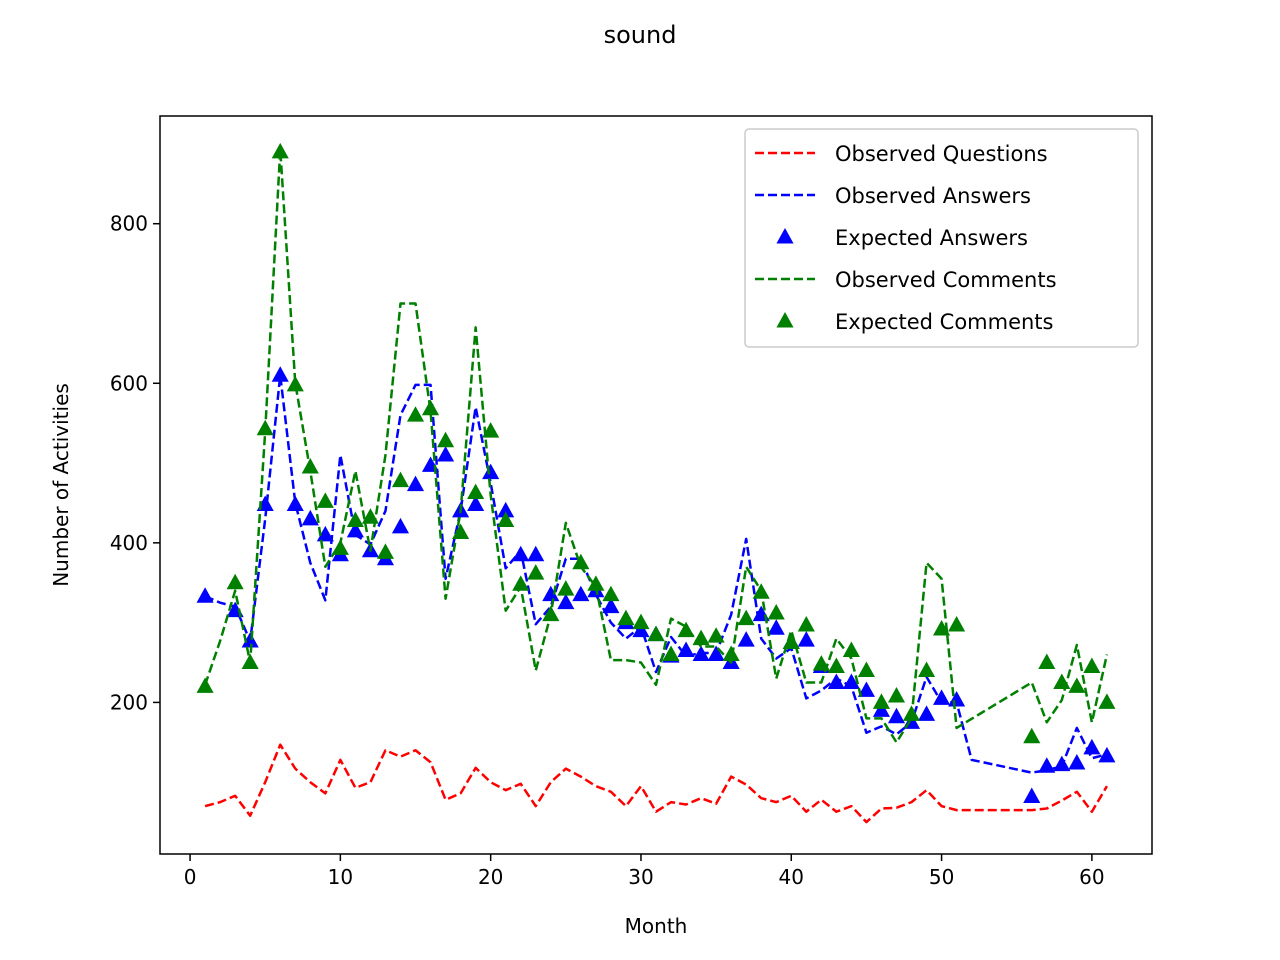 This screenshot has height=960, width=1280. Describe the element at coordinates (129, 702) in the screenshot. I see `y-tick-label: 200` at that location.